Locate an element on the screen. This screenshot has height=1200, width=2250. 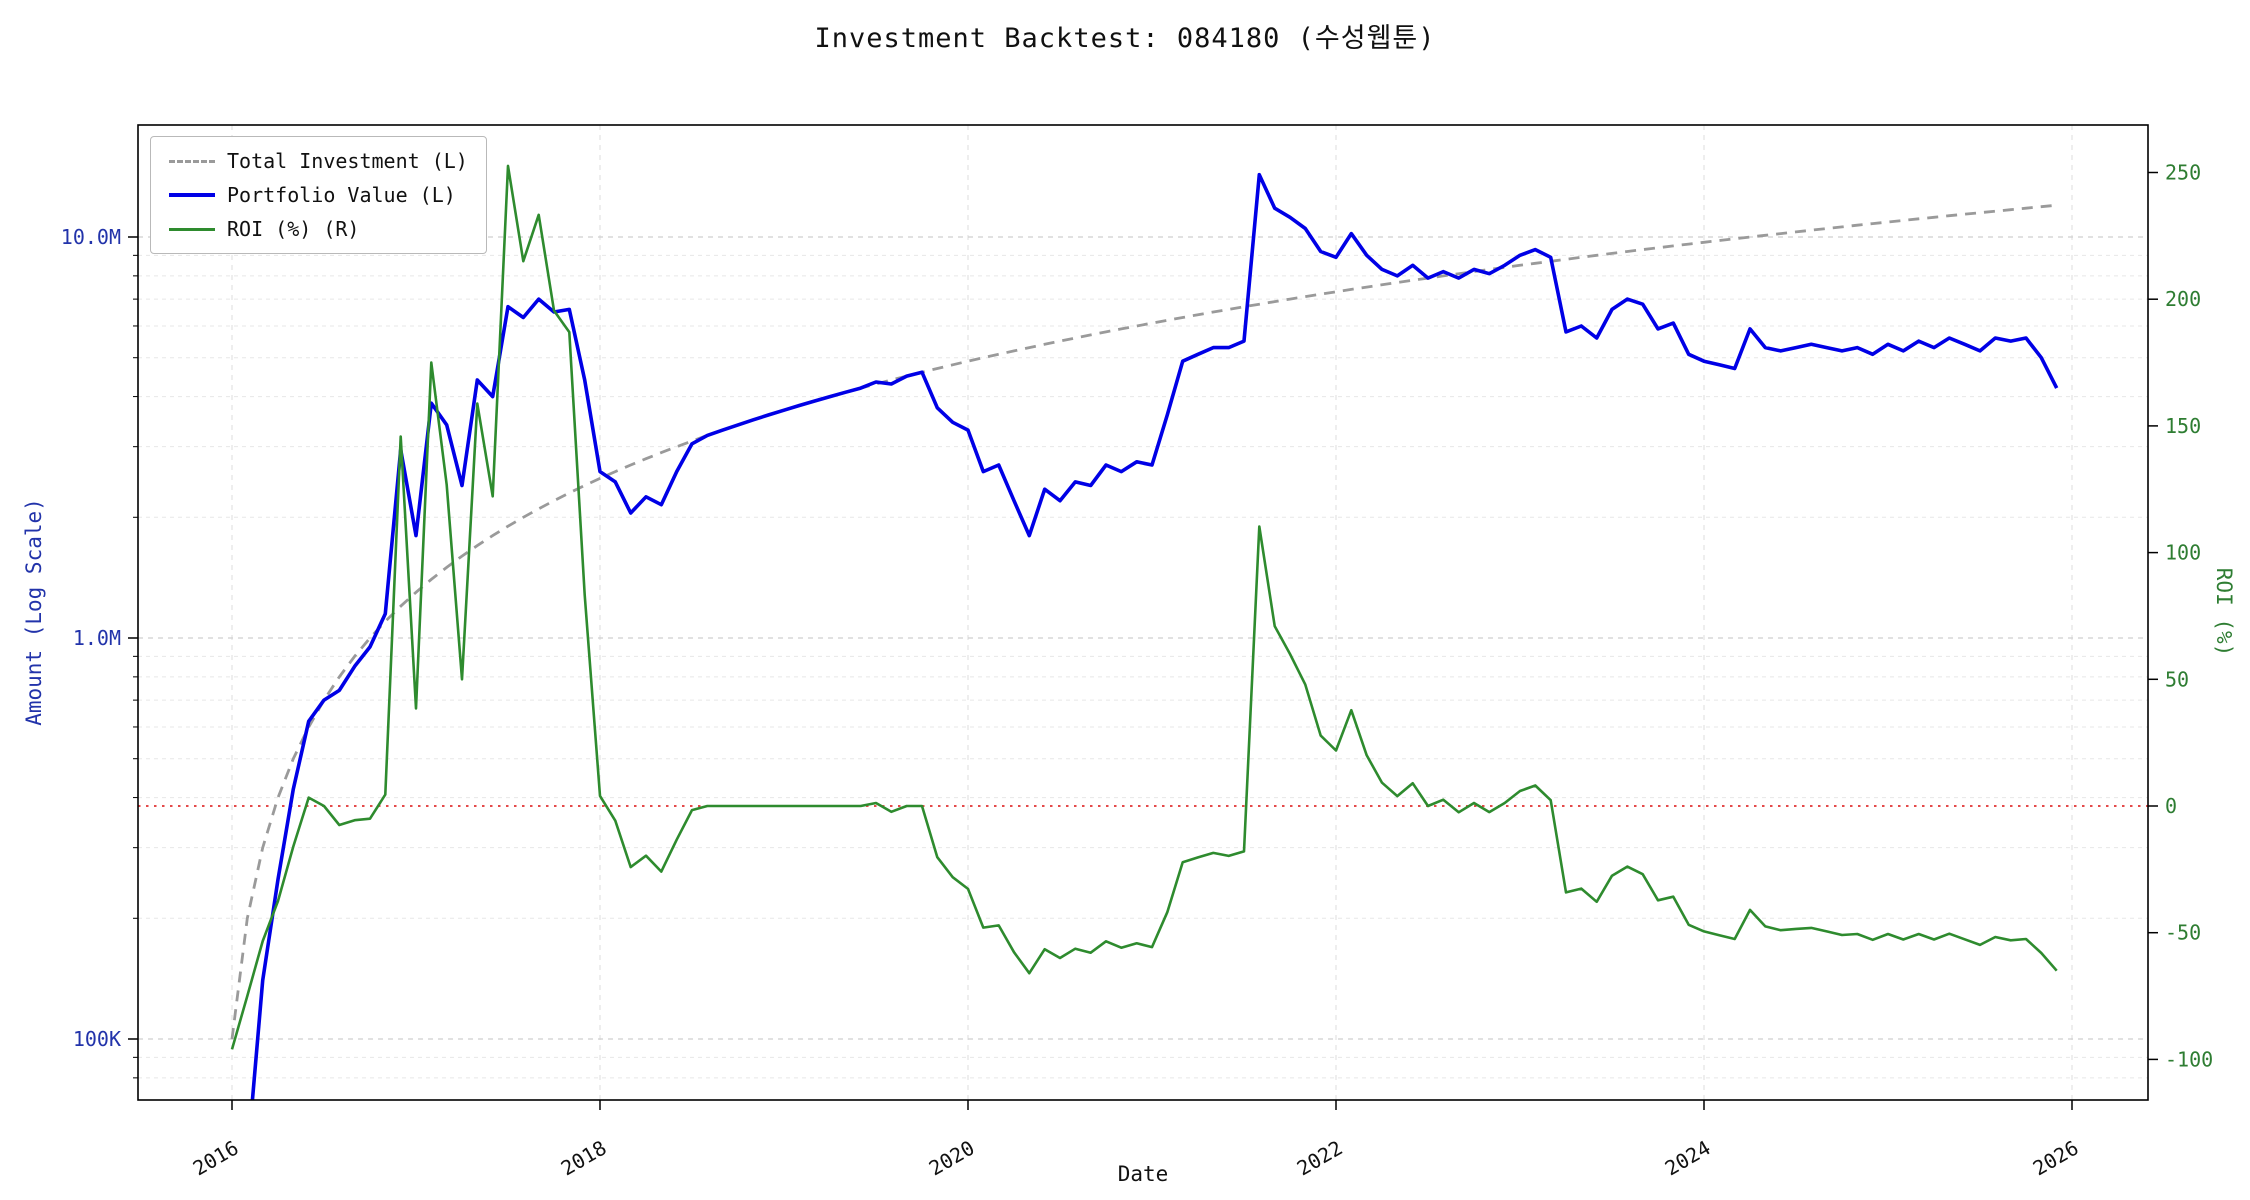
x-tick-label: 2020 is located at coordinates (952, 1158).